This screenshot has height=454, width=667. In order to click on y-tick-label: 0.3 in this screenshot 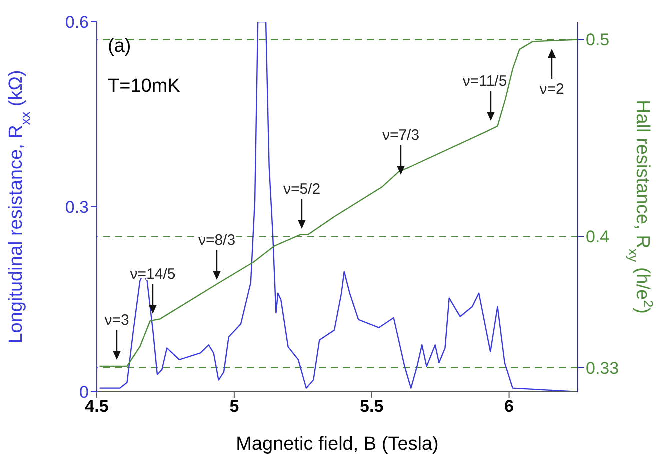, I will do `click(77, 208)`.